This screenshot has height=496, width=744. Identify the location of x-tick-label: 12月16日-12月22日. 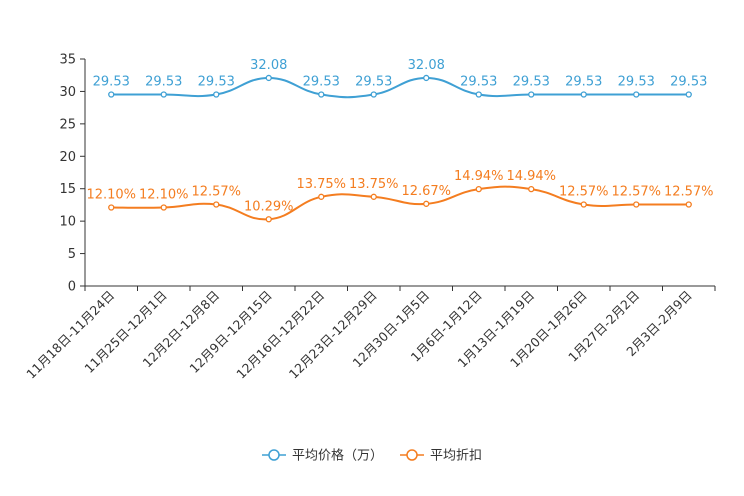
(280, 335).